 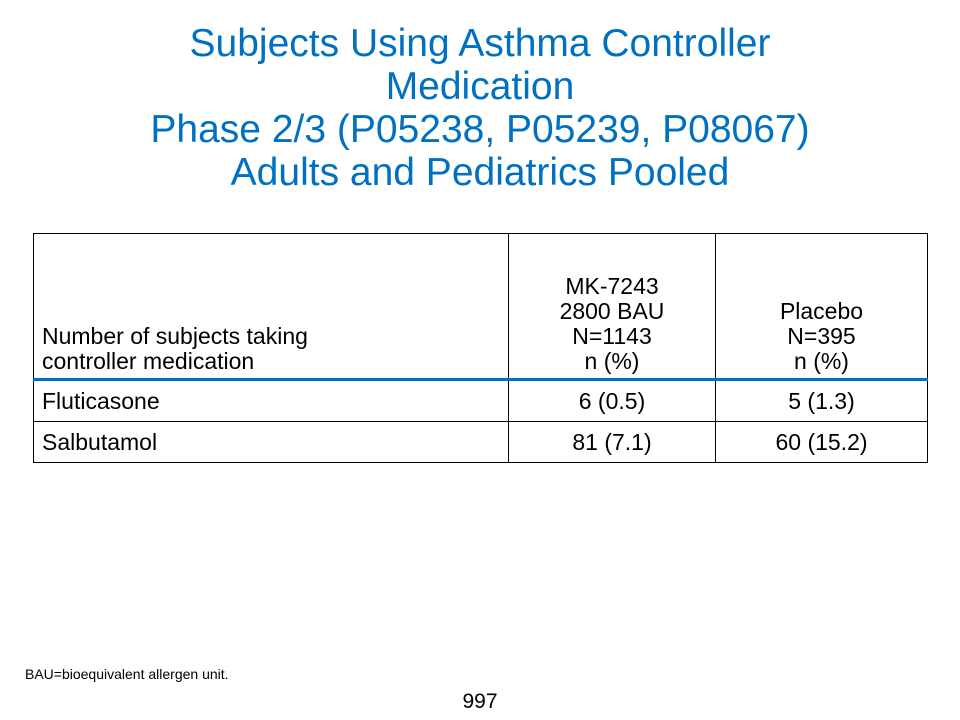 I want to click on header-subjects-line: Number of subjects taking, so click(x=175, y=336).